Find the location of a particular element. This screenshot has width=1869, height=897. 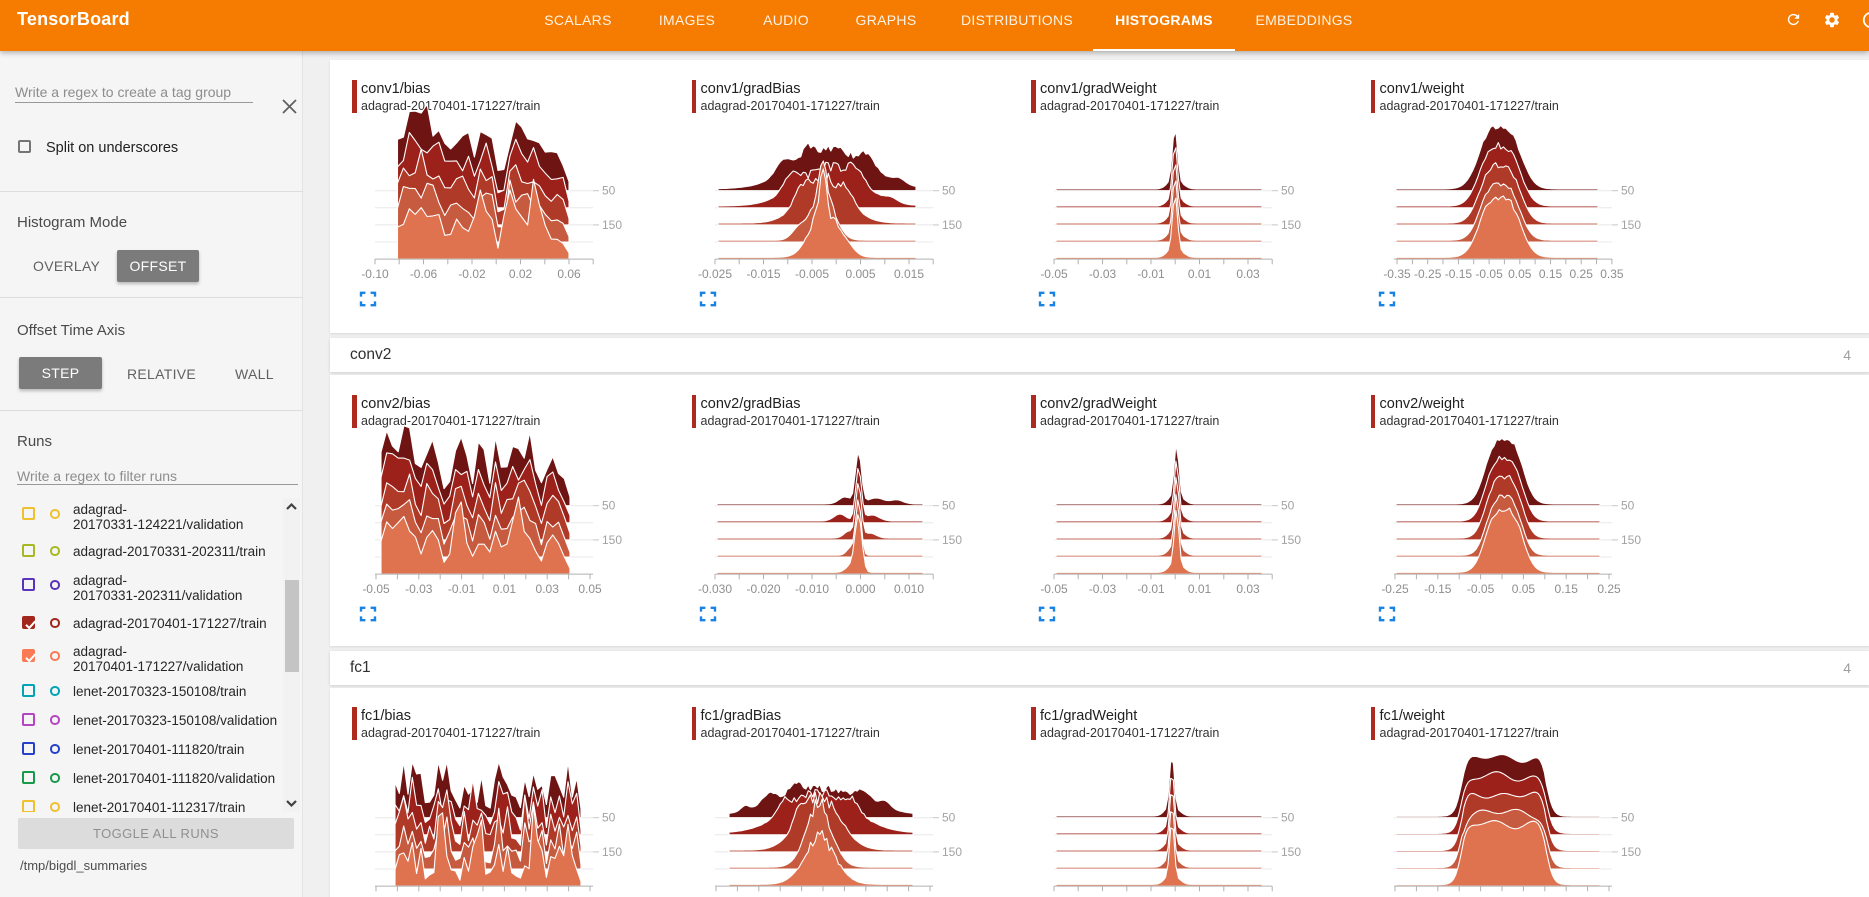

svg-text: 0.000 is located at coordinates (860, 589).